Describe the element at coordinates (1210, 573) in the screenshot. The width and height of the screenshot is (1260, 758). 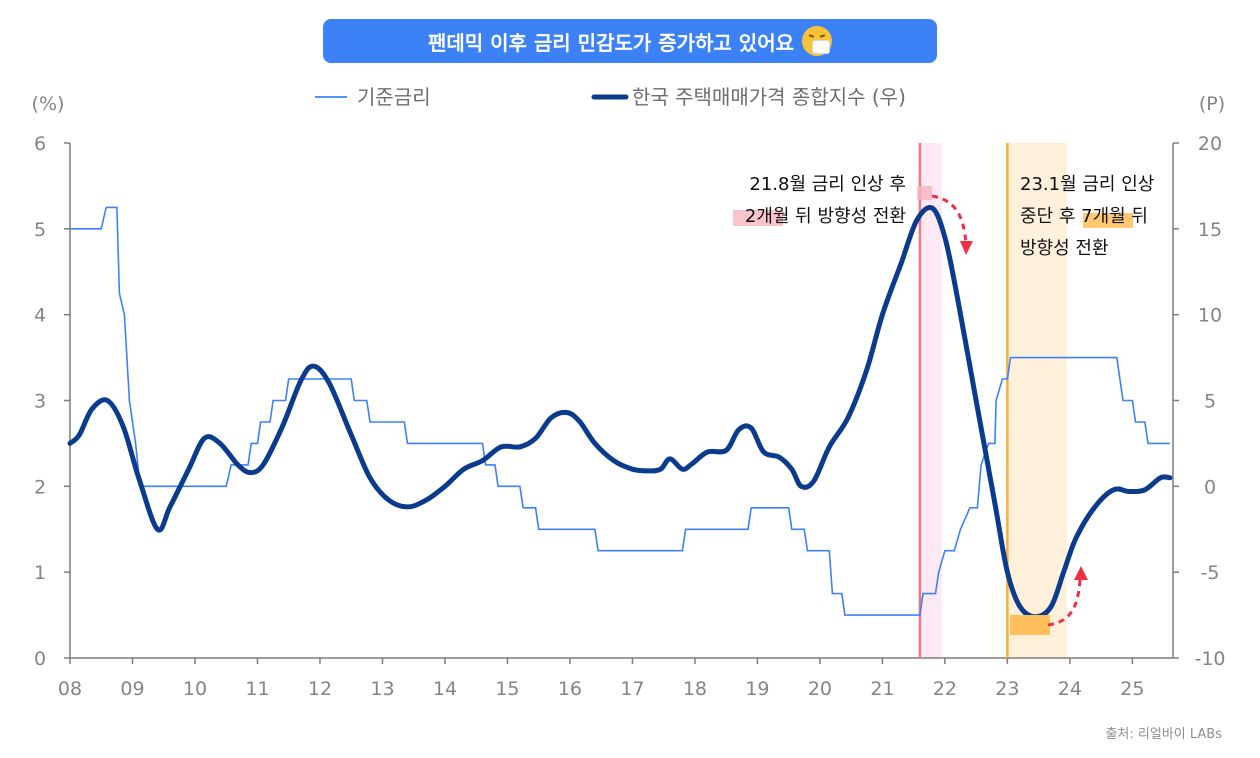
I see `right-tick-label: -5` at that location.